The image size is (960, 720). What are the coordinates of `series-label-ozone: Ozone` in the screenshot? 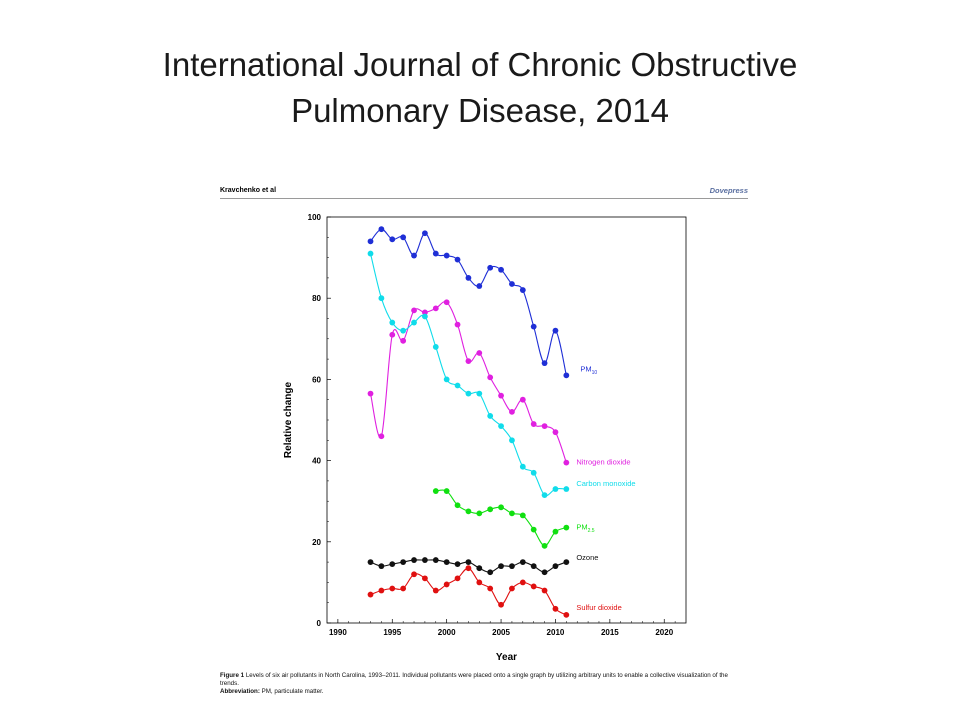 It's located at (587, 557).